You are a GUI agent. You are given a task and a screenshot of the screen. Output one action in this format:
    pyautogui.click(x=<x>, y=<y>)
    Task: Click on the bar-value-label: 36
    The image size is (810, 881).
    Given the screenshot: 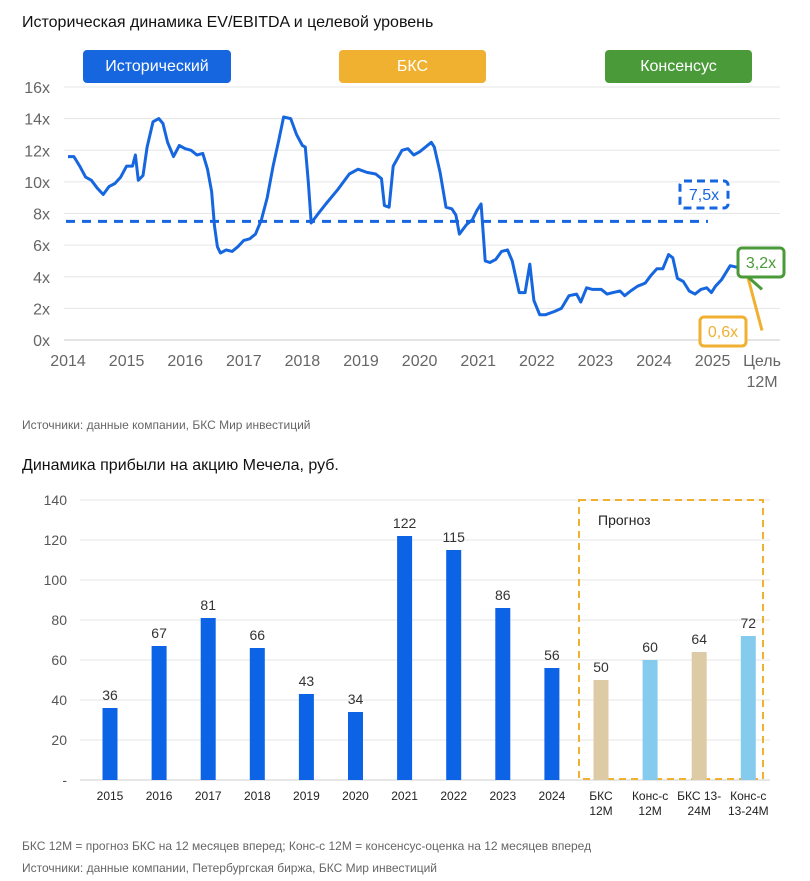 What is the action you would take?
    pyautogui.click(x=110, y=695)
    